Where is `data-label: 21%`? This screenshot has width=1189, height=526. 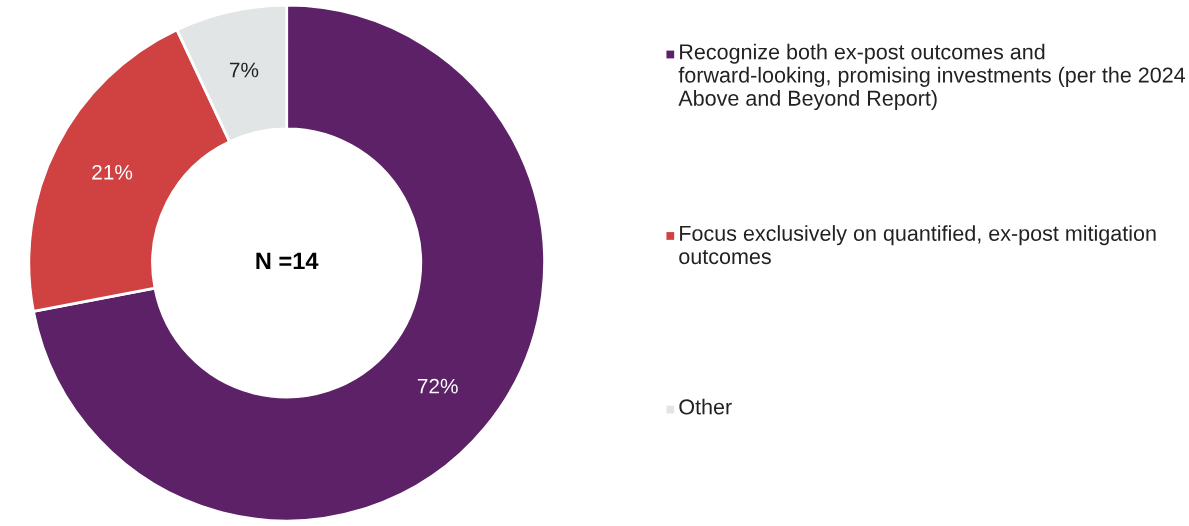 data-label: 21% is located at coordinates (112, 172).